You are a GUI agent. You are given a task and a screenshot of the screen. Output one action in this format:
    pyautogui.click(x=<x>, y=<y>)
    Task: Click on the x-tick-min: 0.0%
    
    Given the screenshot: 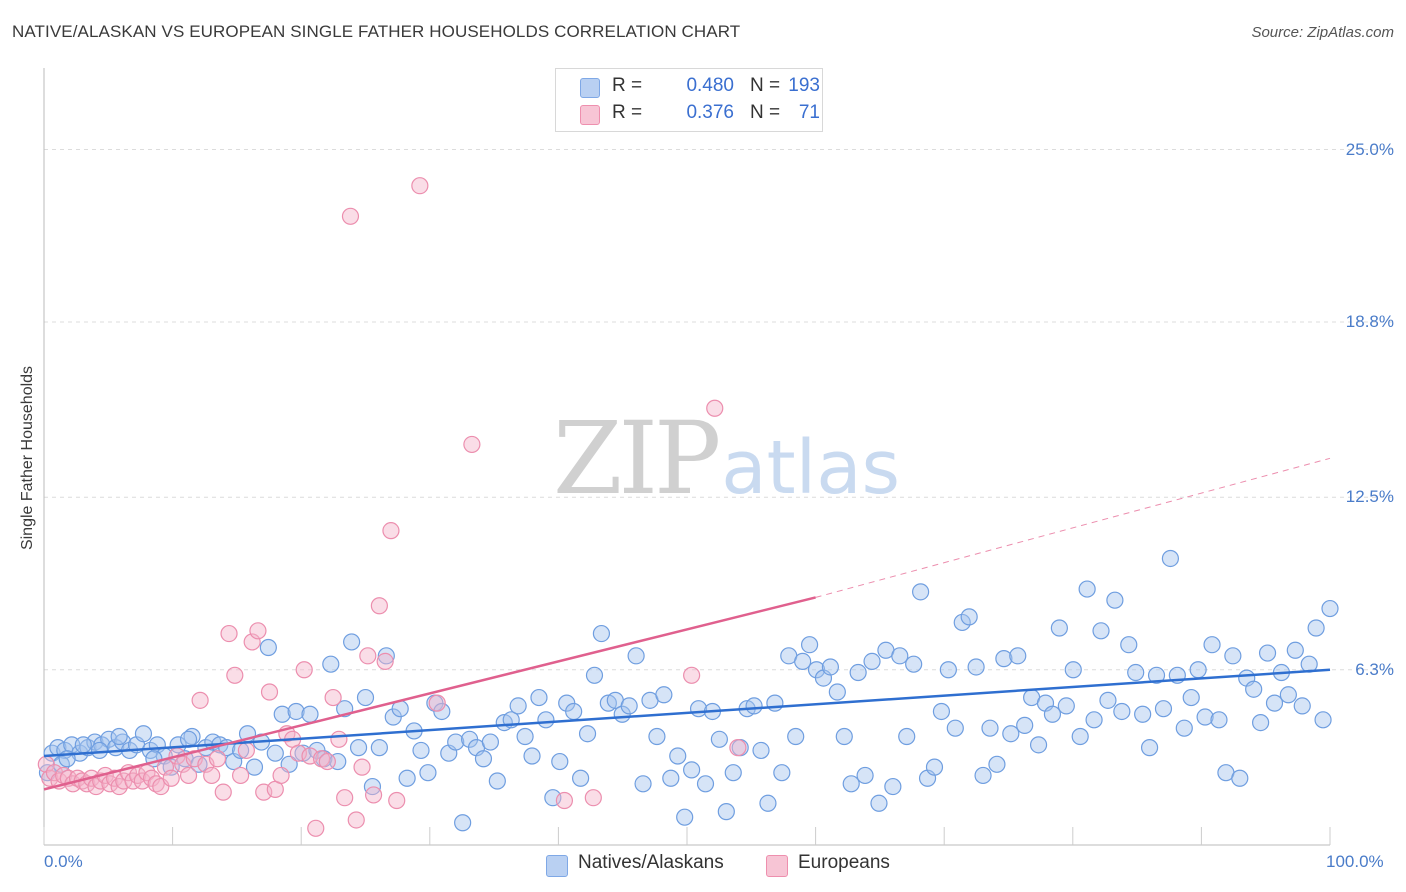 What is the action you would take?
    pyautogui.click(x=63, y=861)
    